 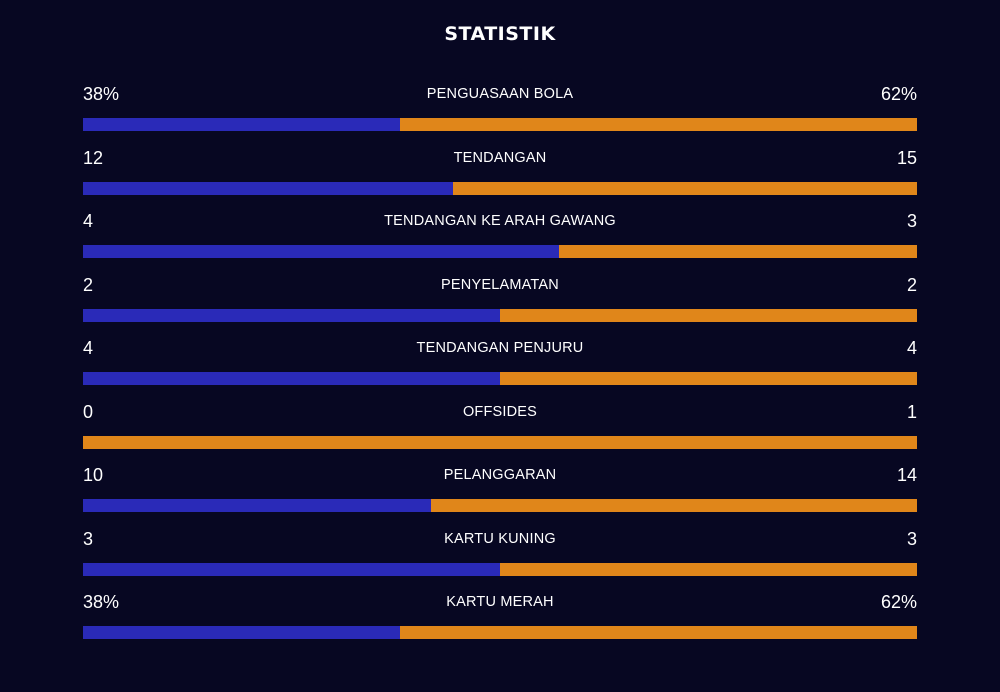 I want to click on stat-label: PENGUASAAN BOLA, so click(x=500, y=94).